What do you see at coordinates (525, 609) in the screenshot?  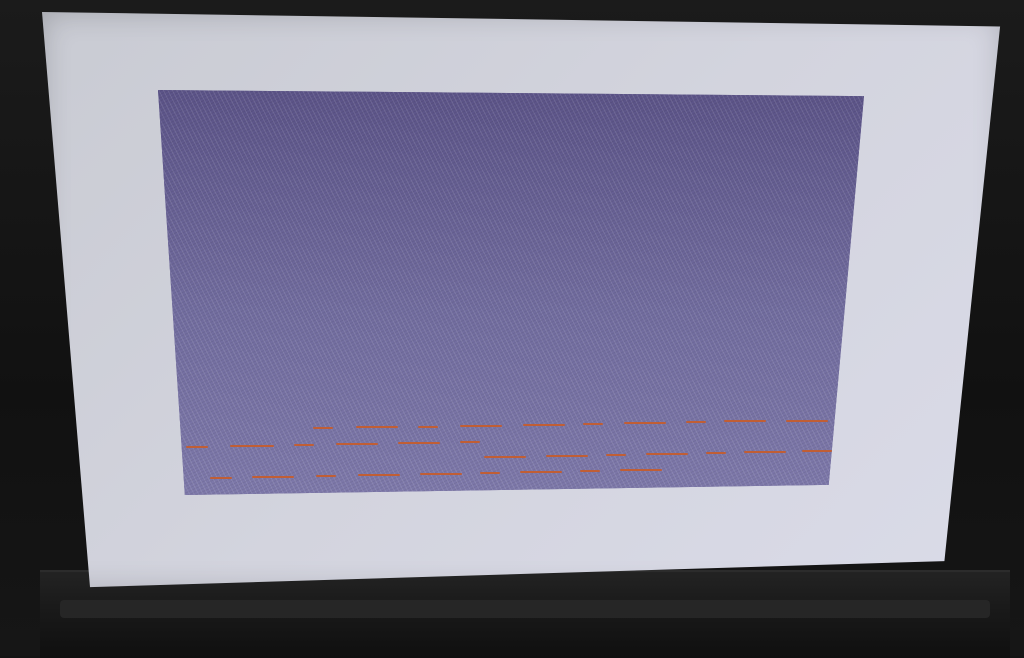 I see `device-bezel-lip` at bounding box center [525, 609].